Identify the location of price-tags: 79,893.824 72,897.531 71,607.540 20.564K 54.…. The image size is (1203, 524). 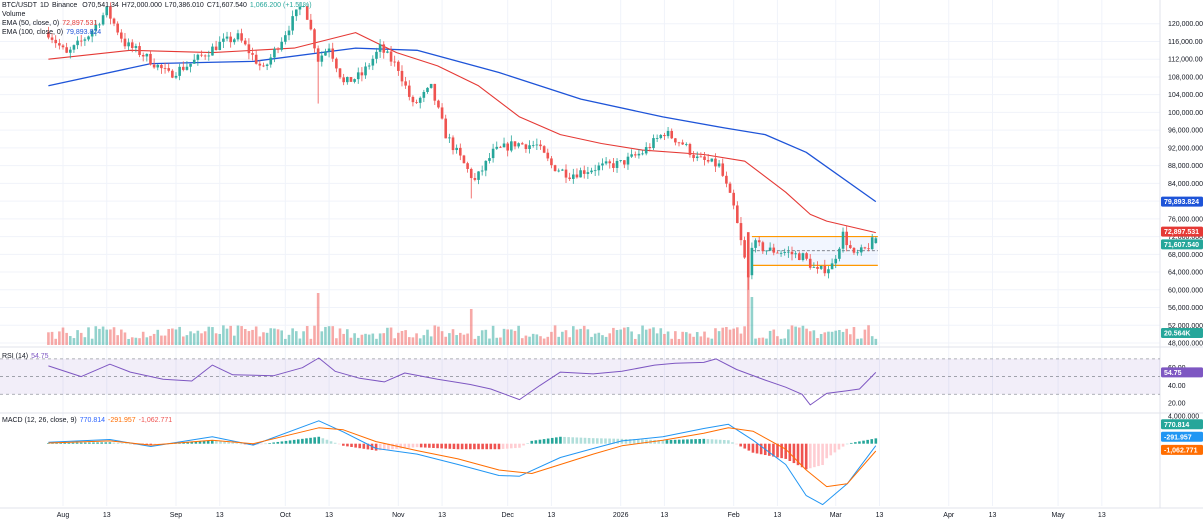
(1182, 325).